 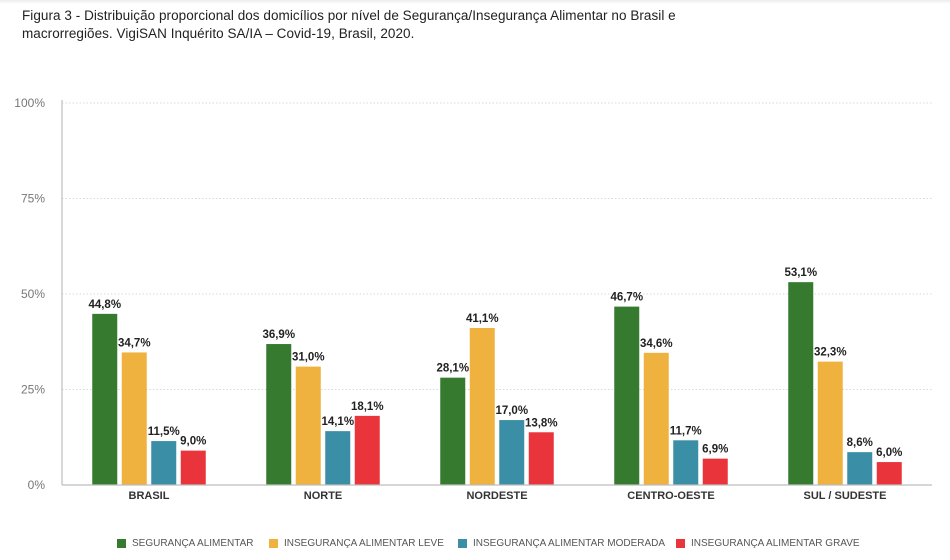 What do you see at coordinates (715, 450) in the screenshot?
I see `data-label: 6,9%` at bounding box center [715, 450].